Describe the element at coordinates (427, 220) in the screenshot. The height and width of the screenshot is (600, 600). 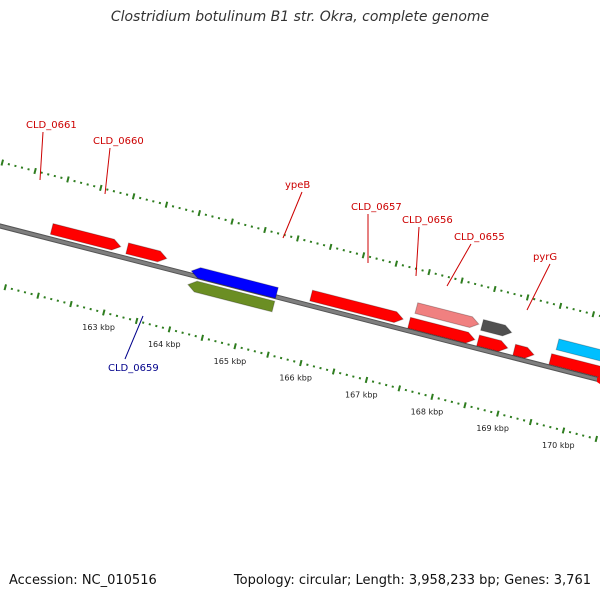
I see `gene-label: CLD_0656` at that location.